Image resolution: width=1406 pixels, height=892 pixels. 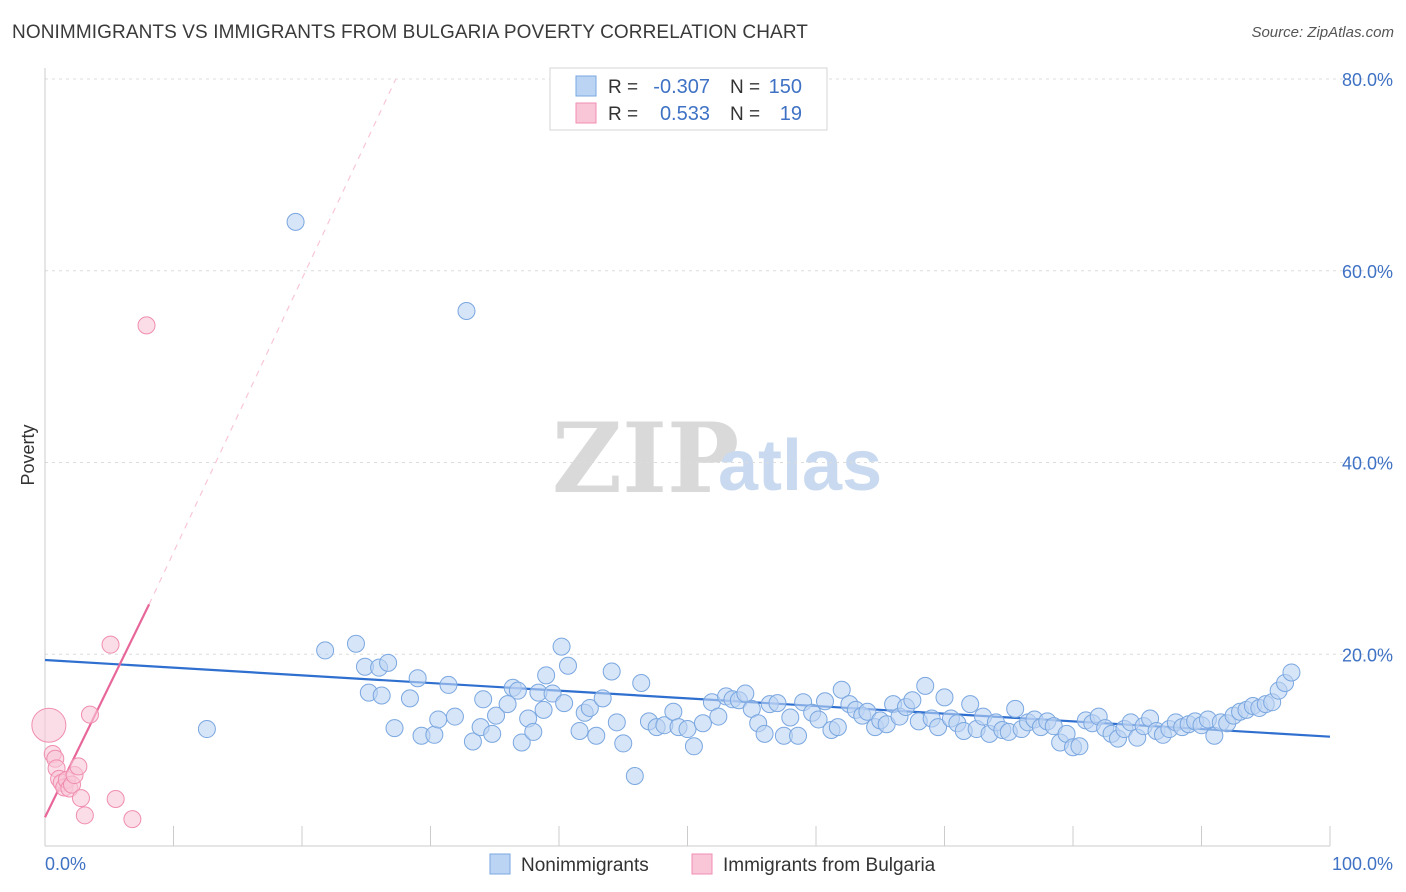 I want to click on legend-item-bulgaria-swatch, so click(x=702, y=864).